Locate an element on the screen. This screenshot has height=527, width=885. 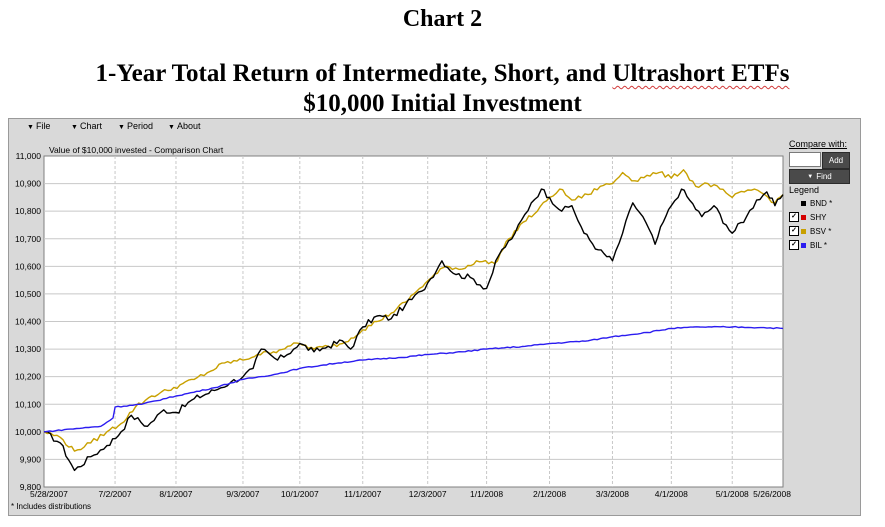
legend-swatch-bil is located at coordinates (803, 245).